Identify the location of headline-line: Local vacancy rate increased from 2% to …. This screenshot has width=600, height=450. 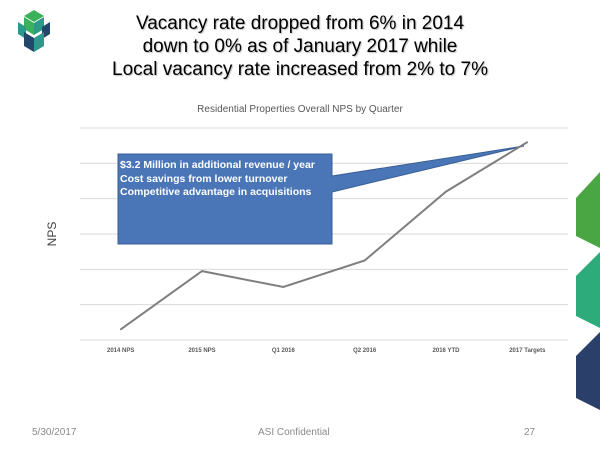
(300, 69).